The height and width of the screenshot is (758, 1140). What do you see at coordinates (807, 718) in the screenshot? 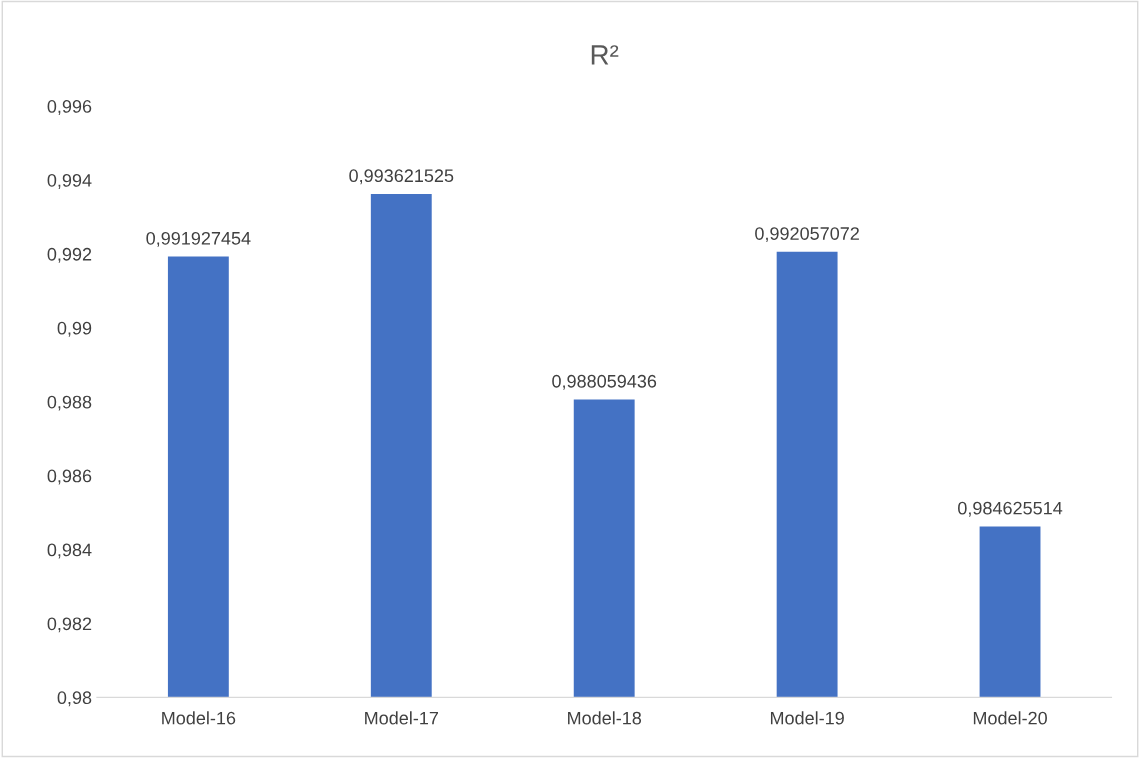
I see `x-tick-label: Model-19` at bounding box center [807, 718].